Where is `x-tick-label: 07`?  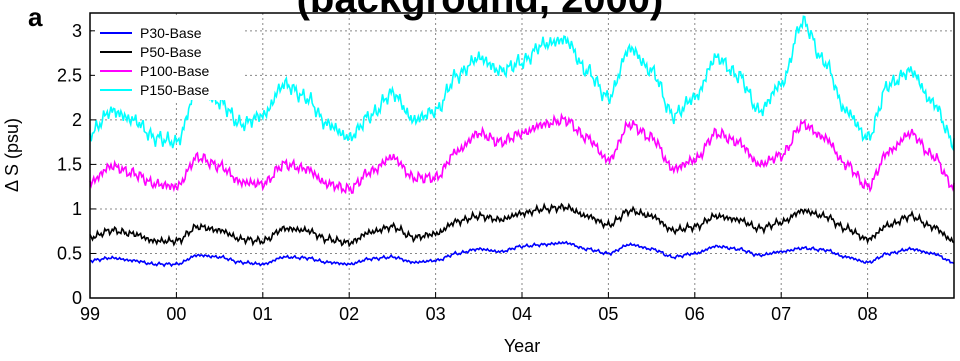
x-tick-label: 07 is located at coordinates (781, 314).